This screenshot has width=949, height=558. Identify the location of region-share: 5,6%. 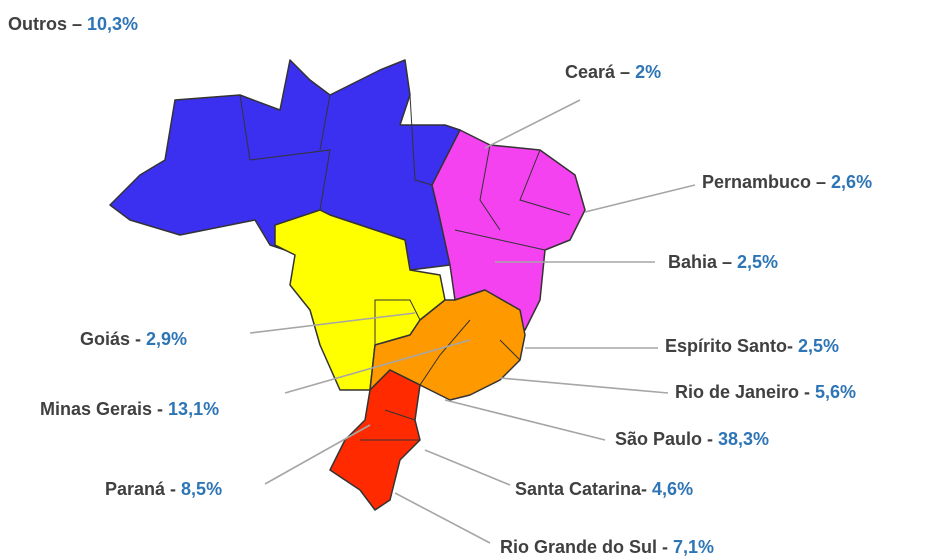
(835, 392).